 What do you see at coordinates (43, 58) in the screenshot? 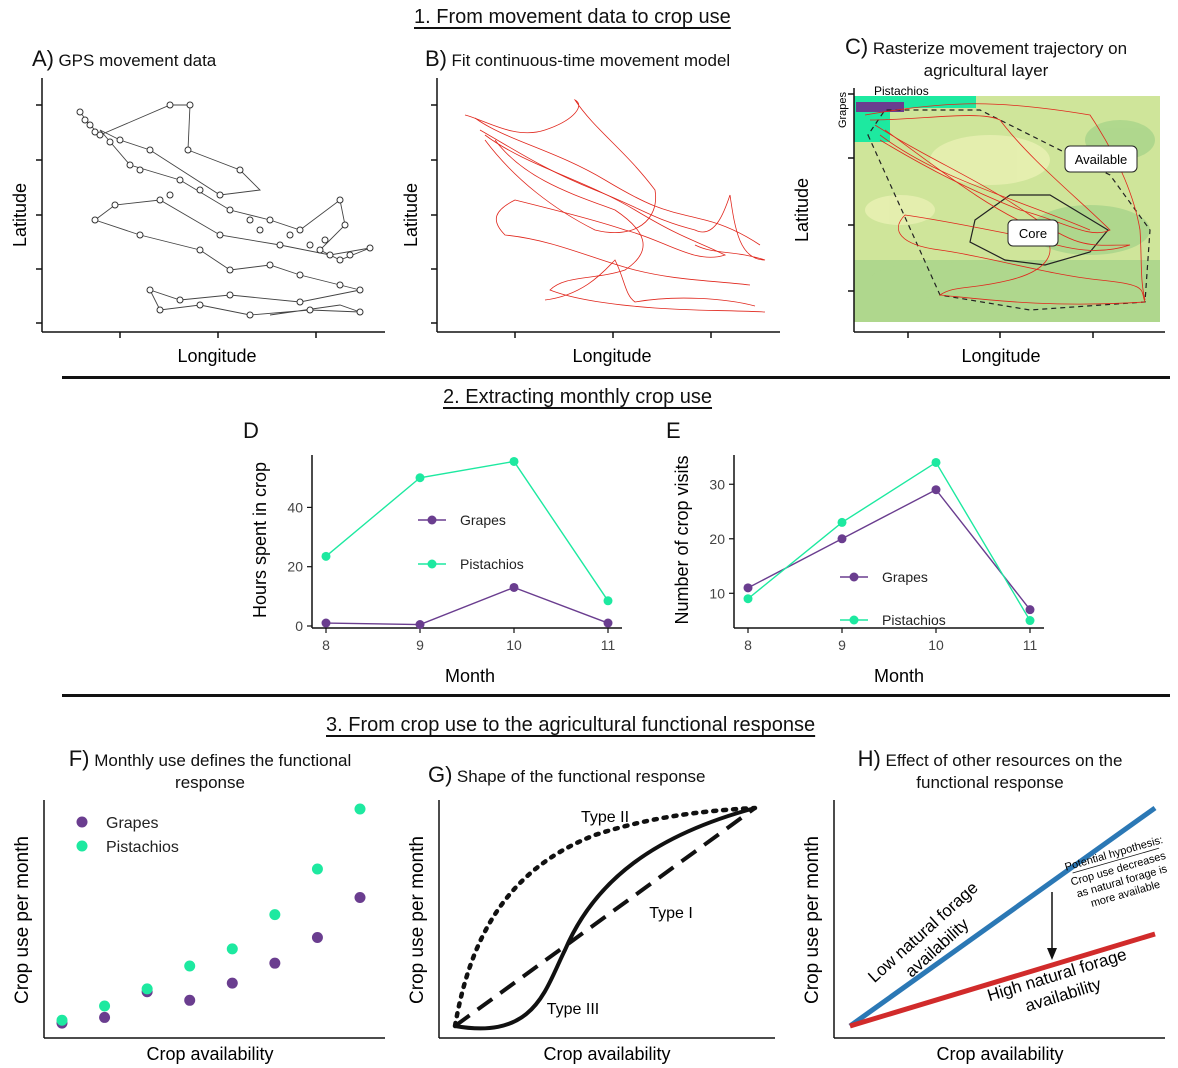
I see `panel-a-letter: A)` at bounding box center [43, 58].